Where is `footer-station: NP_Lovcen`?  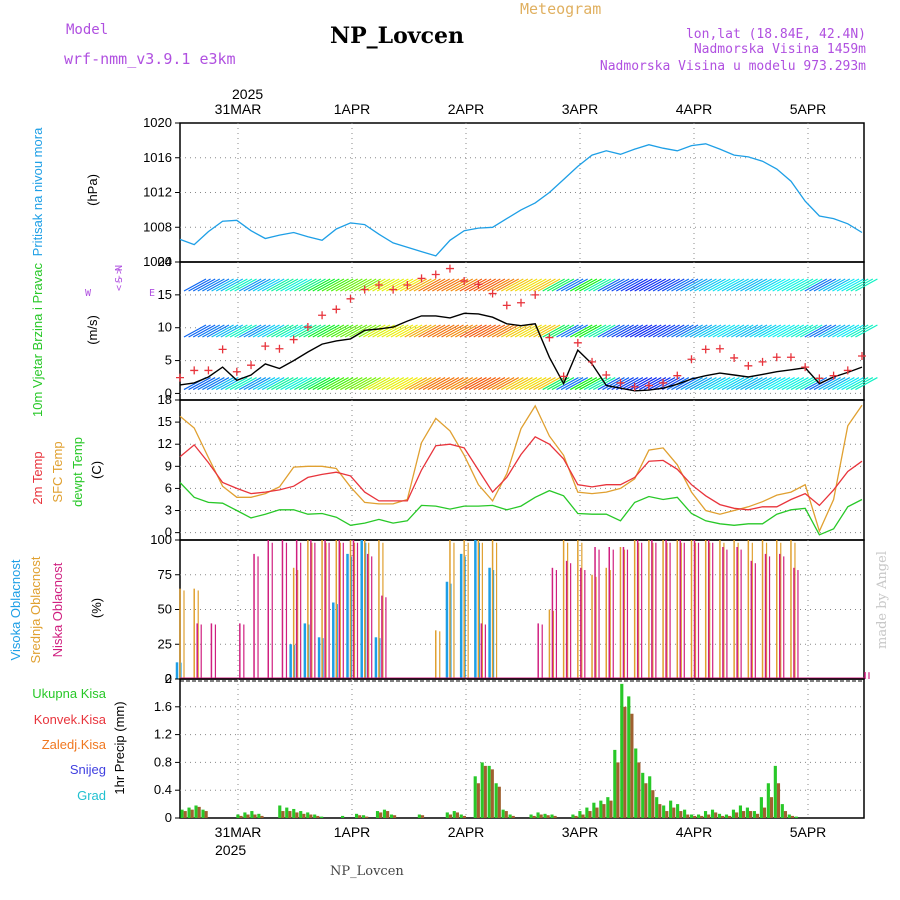
footer-station: NP_Lovcen is located at coordinates (367, 871).